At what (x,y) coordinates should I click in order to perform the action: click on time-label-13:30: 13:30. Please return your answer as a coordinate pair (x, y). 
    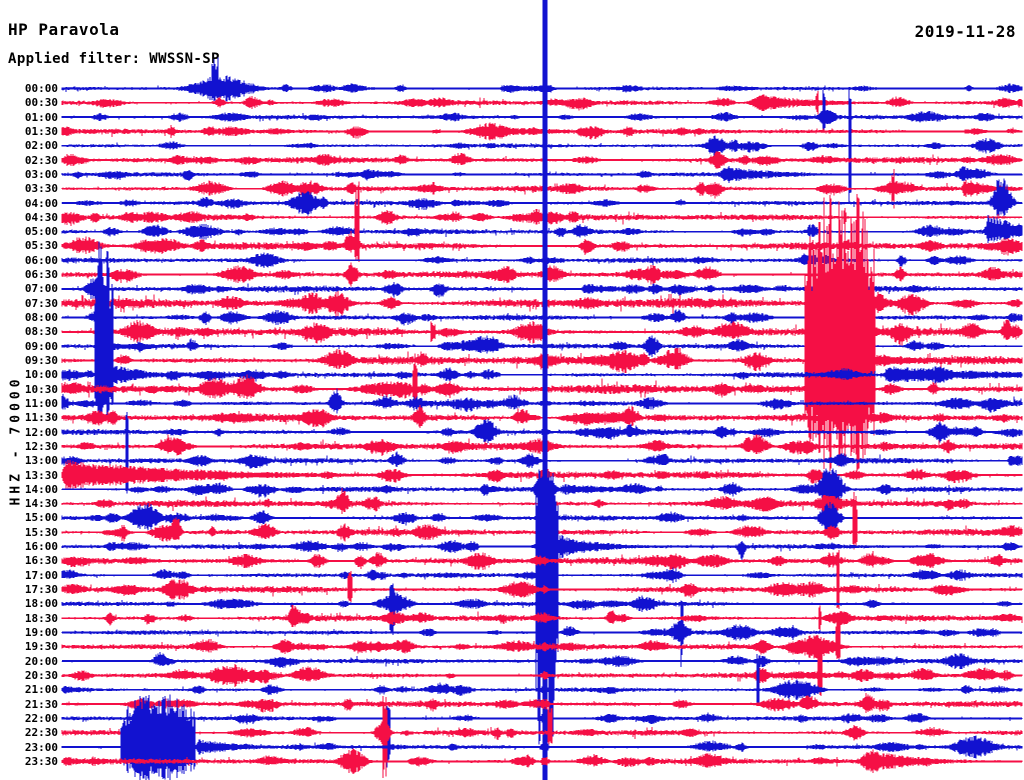
    Looking at the image, I should click on (41, 475).